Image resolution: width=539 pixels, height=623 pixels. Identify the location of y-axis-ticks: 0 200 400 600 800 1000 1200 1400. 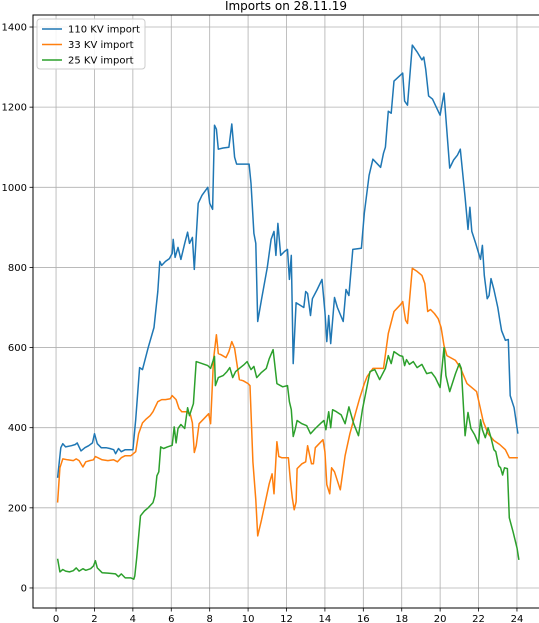
(17, 308).